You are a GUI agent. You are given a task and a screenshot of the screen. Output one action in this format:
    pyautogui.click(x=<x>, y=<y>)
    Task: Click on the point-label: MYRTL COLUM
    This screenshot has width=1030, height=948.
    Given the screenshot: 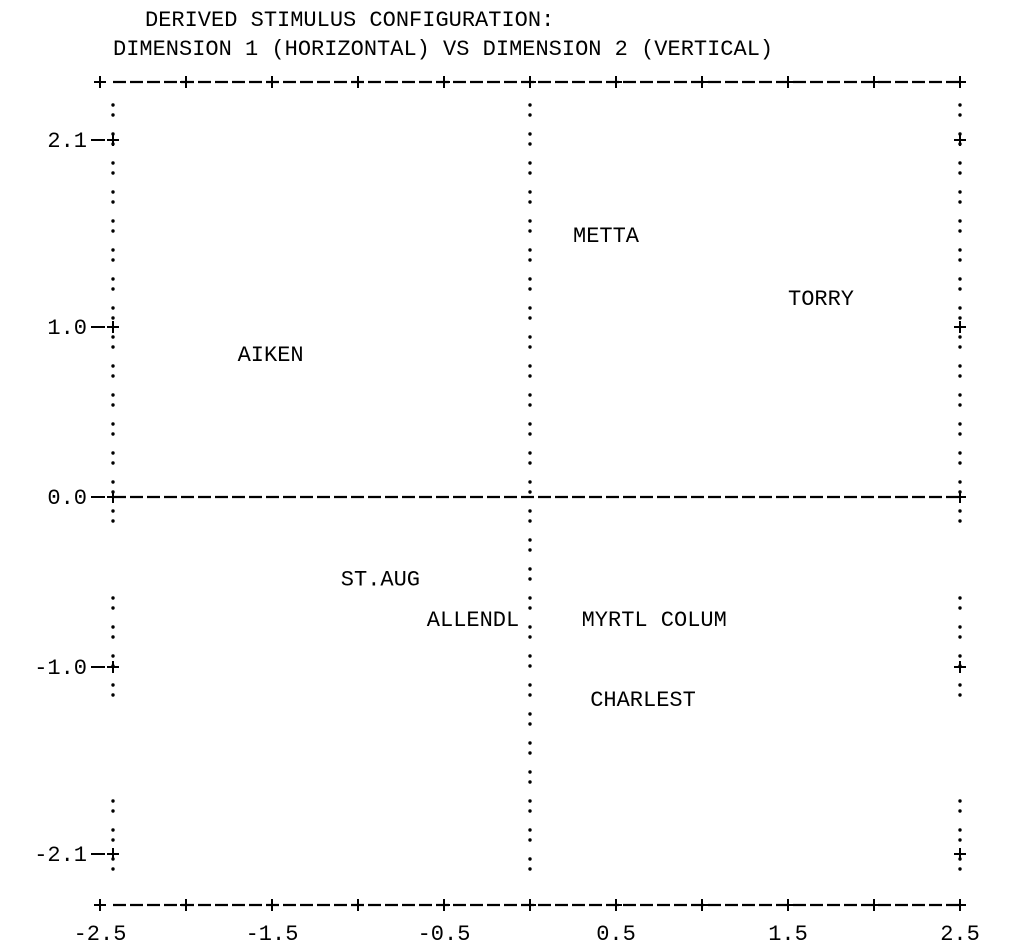 What is the action you would take?
    pyautogui.click(x=654, y=620)
    